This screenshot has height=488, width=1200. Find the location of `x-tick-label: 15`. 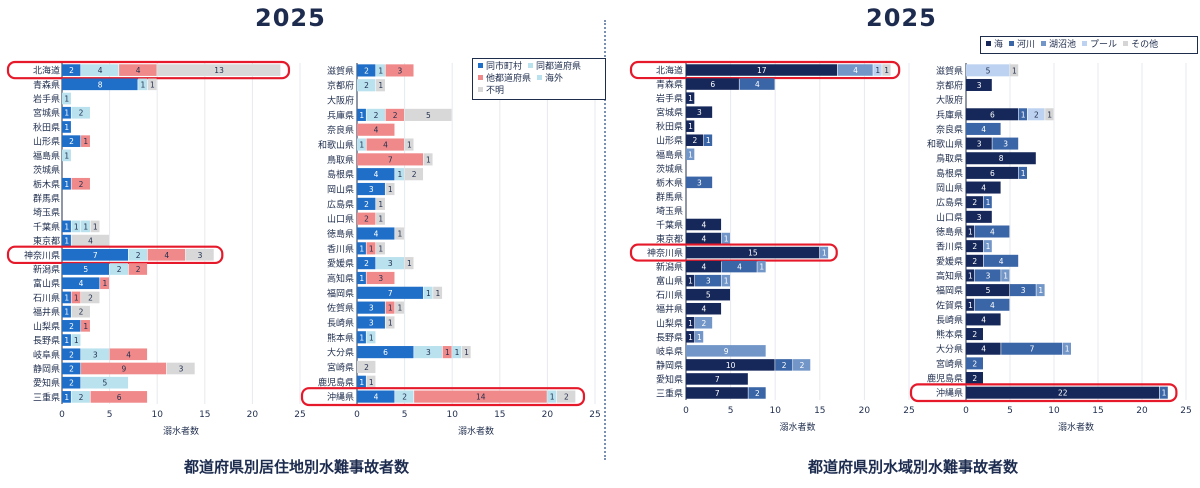

x-tick-label: 15 is located at coordinates (819, 411).